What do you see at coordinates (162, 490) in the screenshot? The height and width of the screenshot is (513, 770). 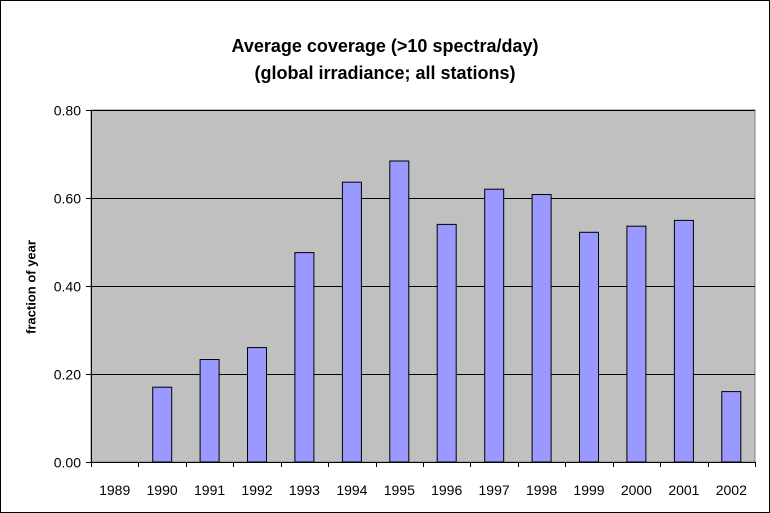 I see `x-tick-label: 1990` at bounding box center [162, 490].